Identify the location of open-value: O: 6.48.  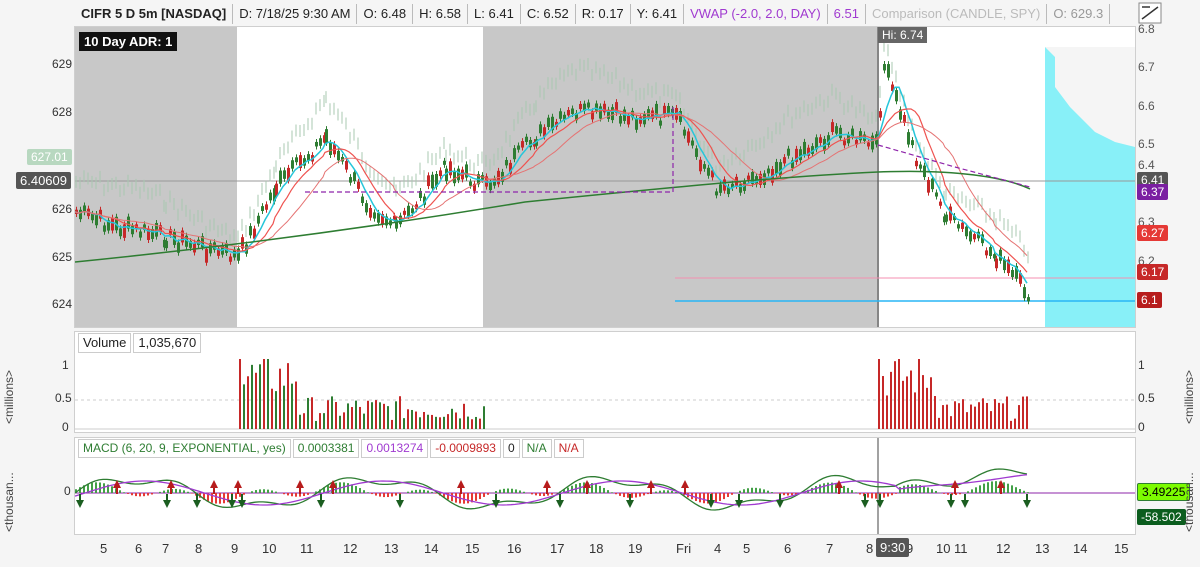
(385, 14).